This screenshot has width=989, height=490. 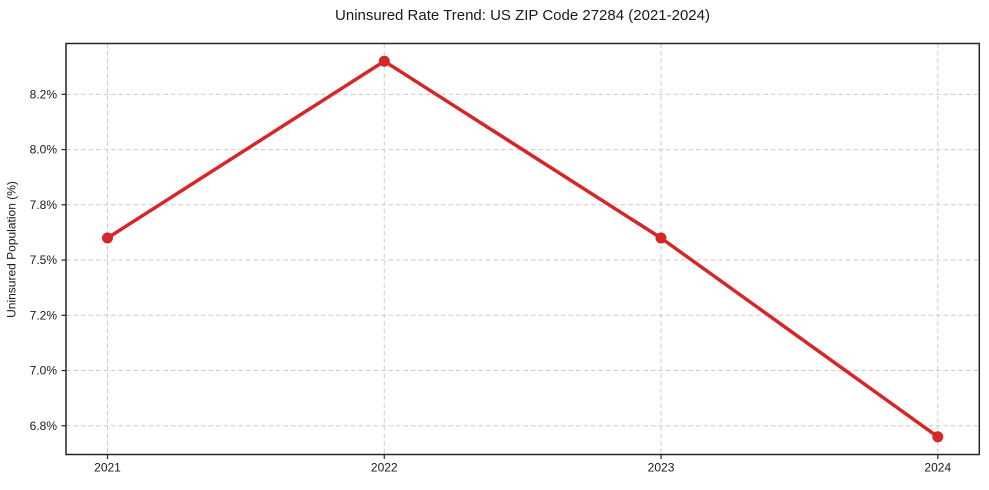 I want to click on y-tick-label: 7.8%, so click(x=44, y=205).